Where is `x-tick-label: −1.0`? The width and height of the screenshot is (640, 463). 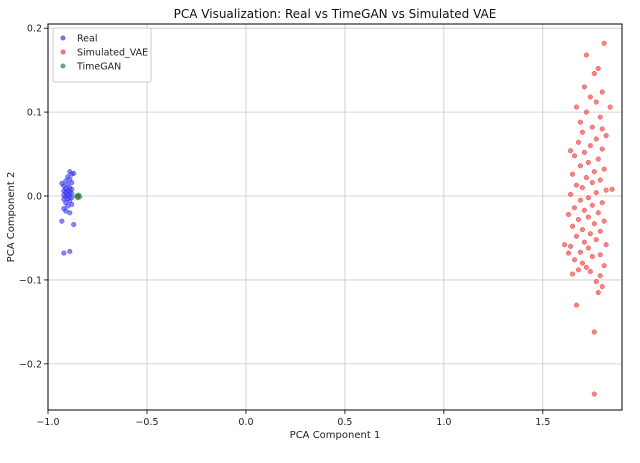
x-tick-label: −1.0 is located at coordinates (47, 422).